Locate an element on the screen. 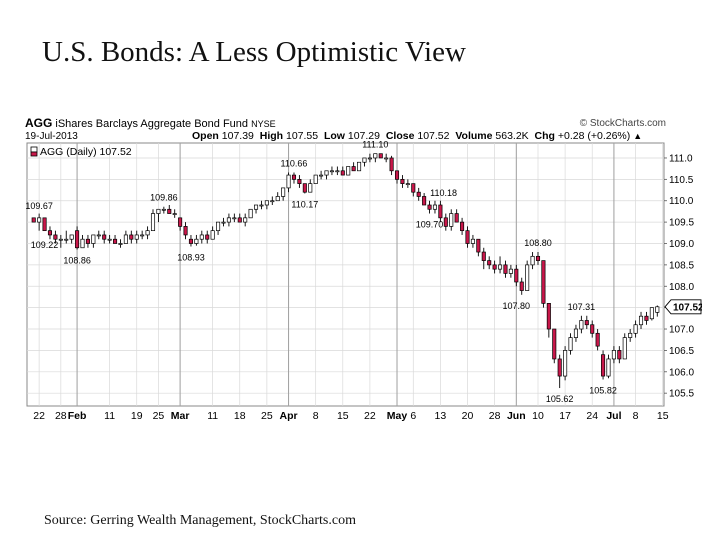 This screenshot has width=720, height=540. legend: AGG (Daily) 107.52 is located at coordinates (81, 152).